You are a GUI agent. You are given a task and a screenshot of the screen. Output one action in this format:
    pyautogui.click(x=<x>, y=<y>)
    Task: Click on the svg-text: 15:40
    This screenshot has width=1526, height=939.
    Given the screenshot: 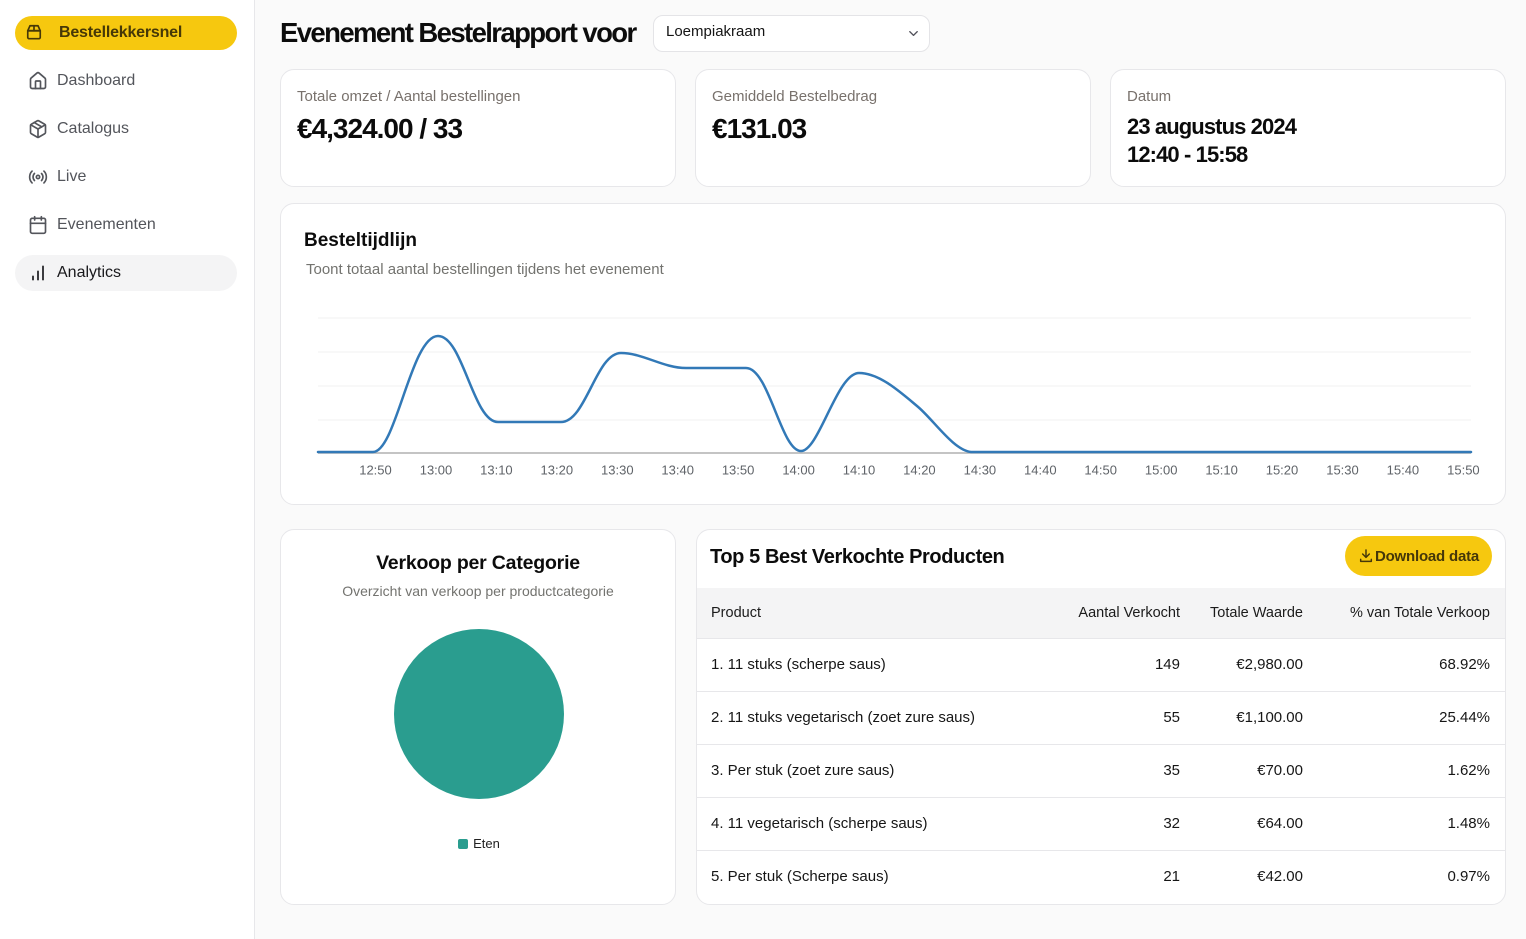 What is the action you would take?
    pyautogui.click(x=1403, y=470)
    